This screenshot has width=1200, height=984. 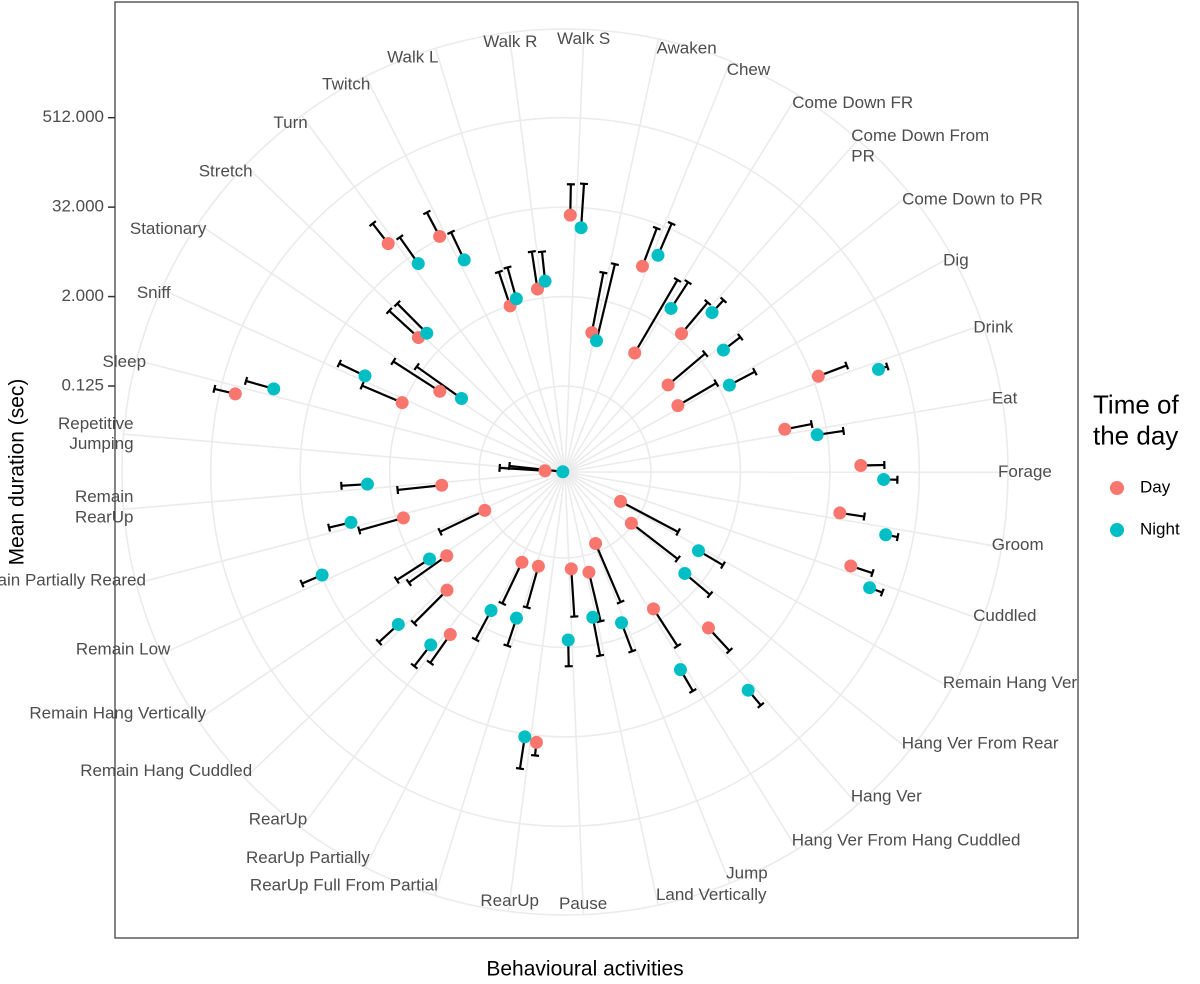 I want to click on y-tick-label: 32.000, so click(x=78, y=206).